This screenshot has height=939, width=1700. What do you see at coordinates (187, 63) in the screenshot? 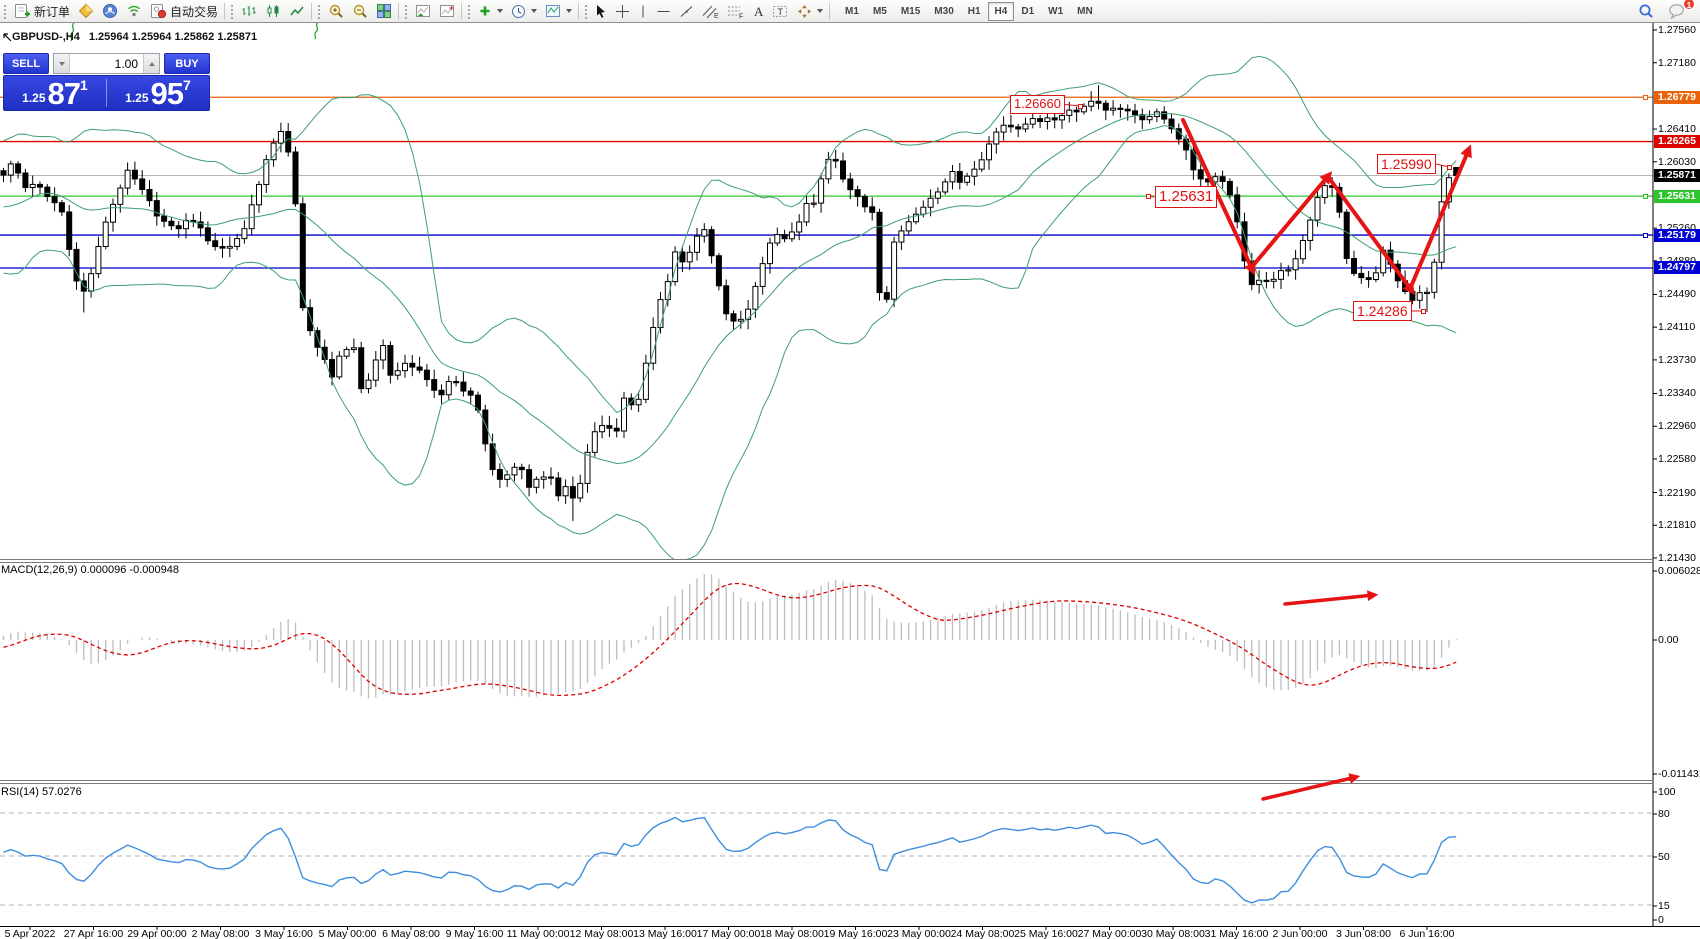
I see `buy-button: BUY` at bounding box center [187, 63].